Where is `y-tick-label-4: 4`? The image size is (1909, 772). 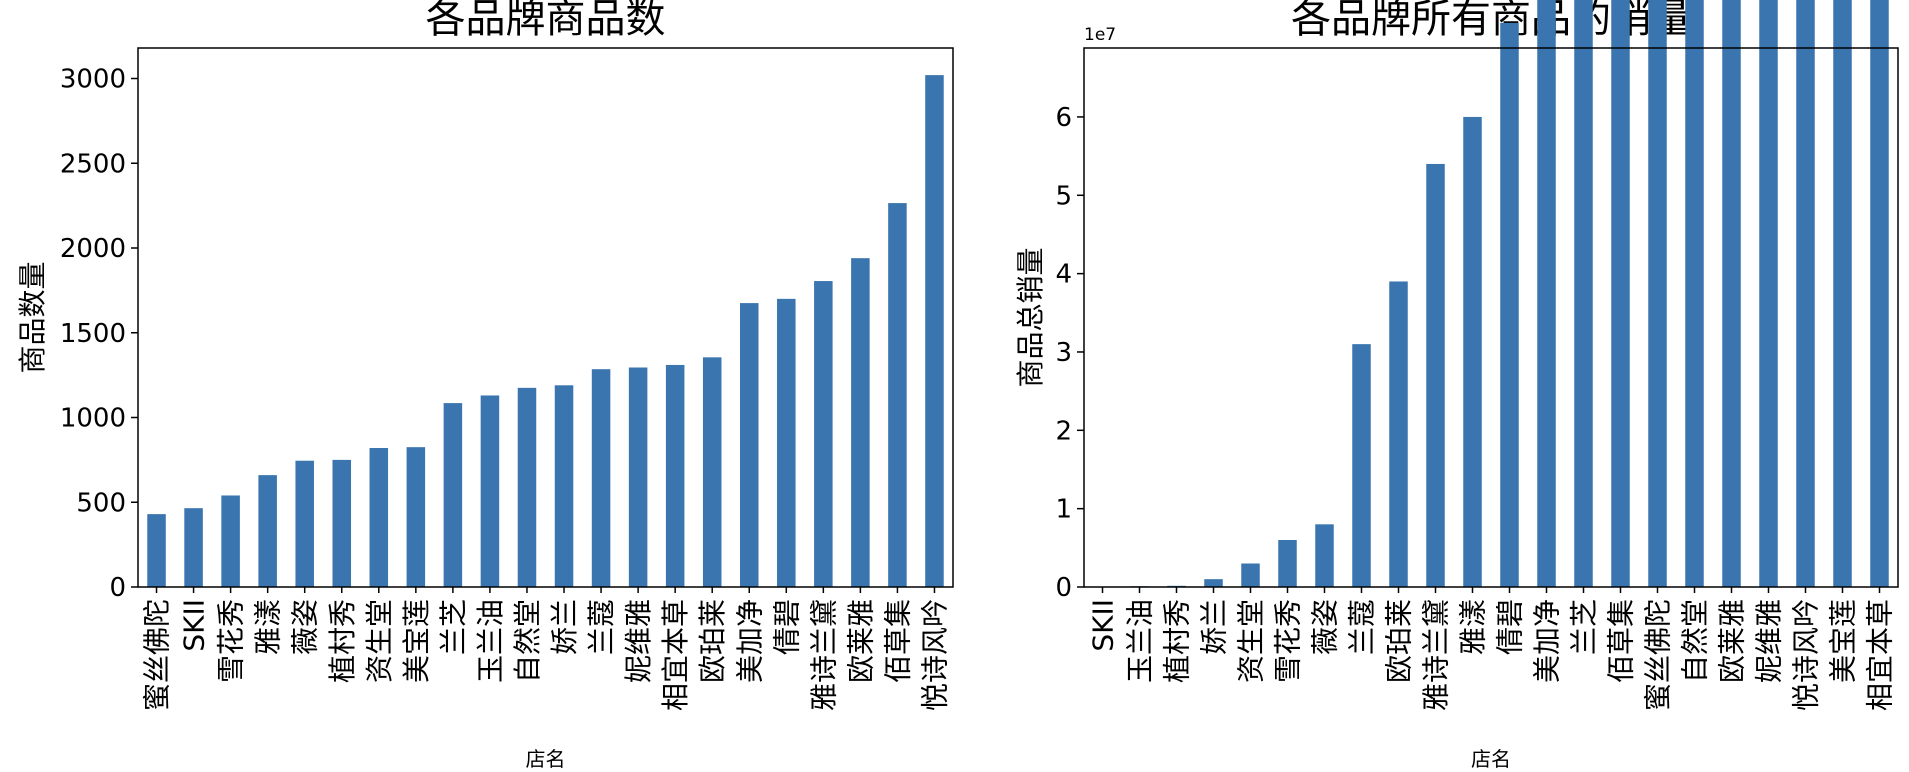
y-tick-label-4: 4 is located at coordinates (1063, 275).